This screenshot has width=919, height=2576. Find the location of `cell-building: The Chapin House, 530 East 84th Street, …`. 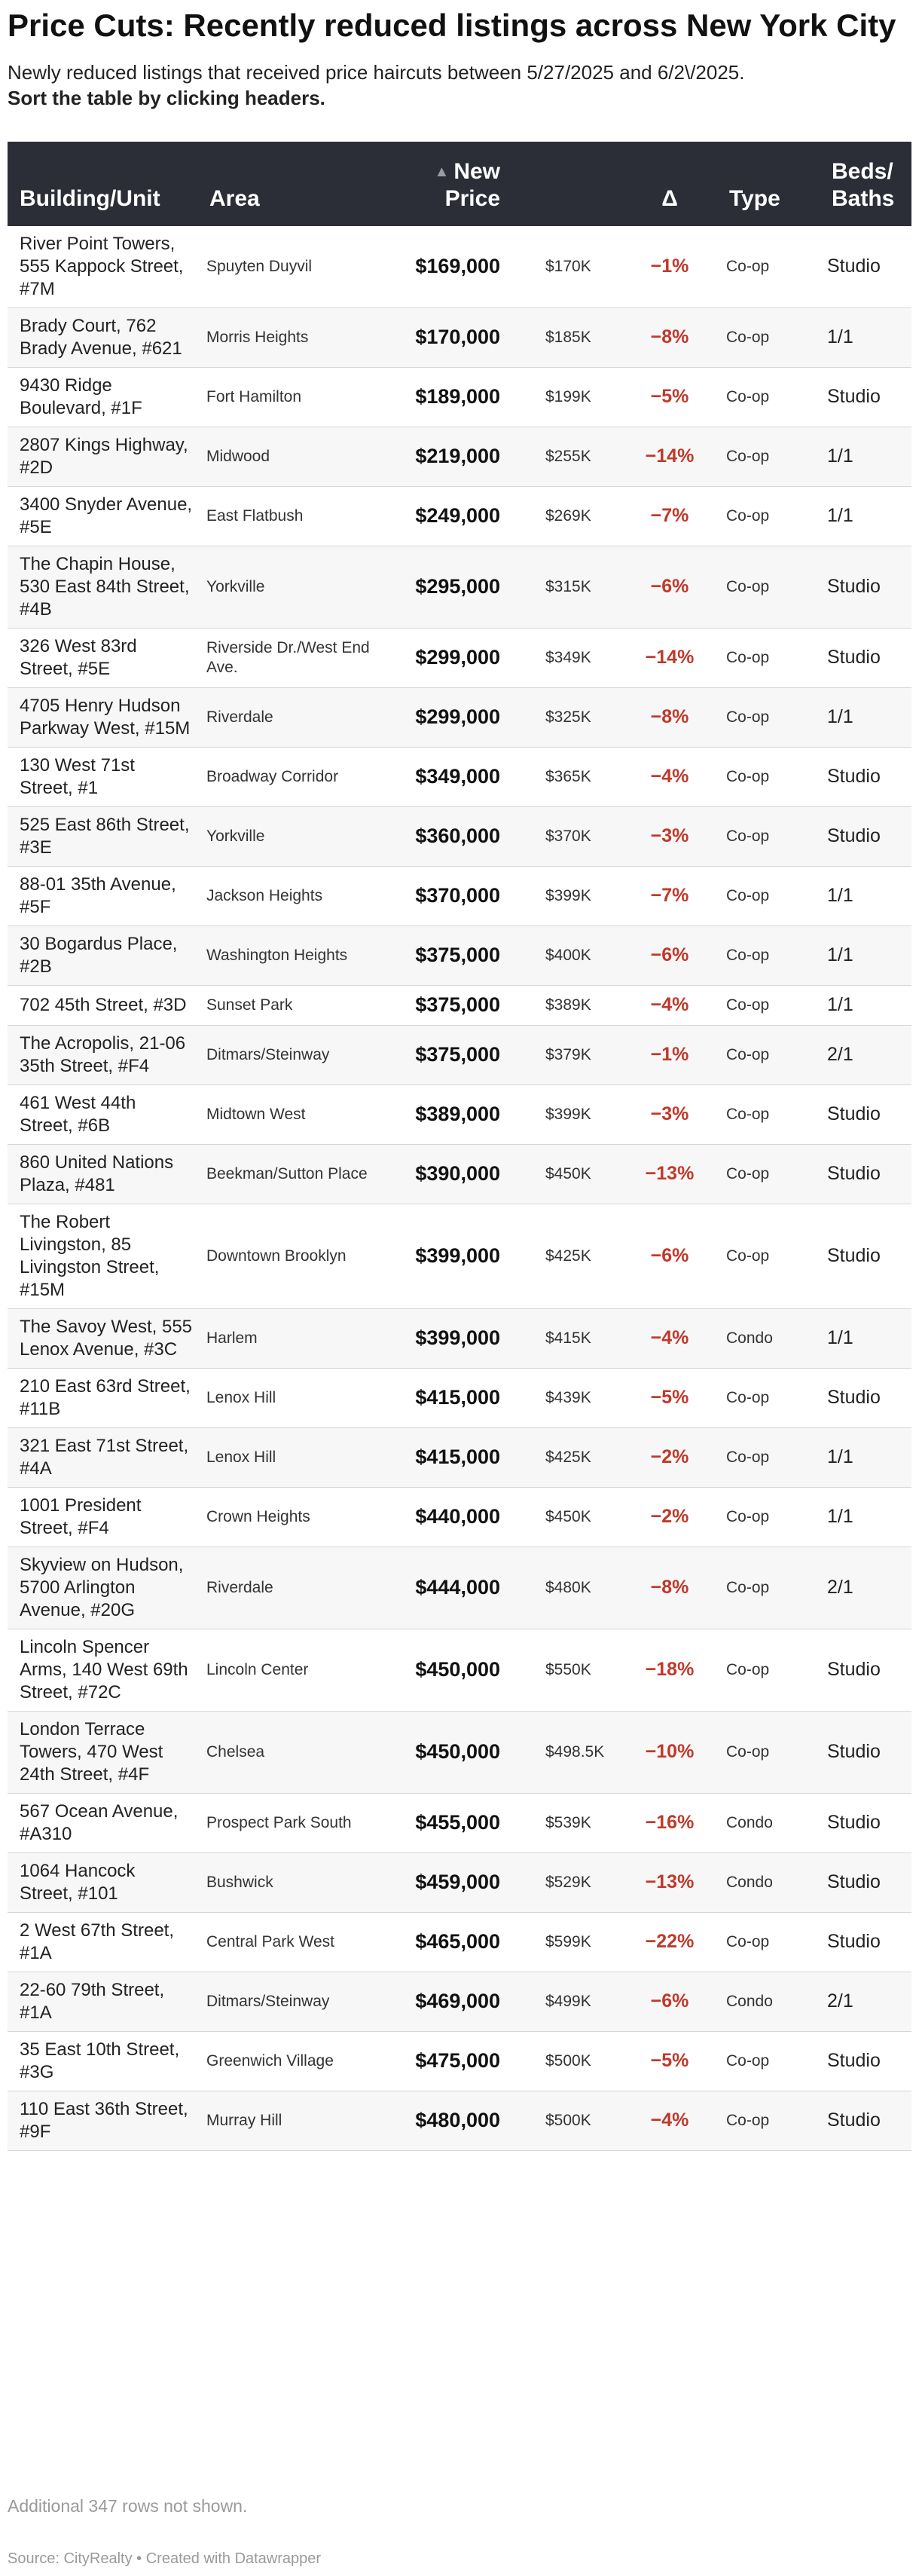

cell-building: The Chapin House, 530 East 84th Street, … is located at coordinates (105, 587).